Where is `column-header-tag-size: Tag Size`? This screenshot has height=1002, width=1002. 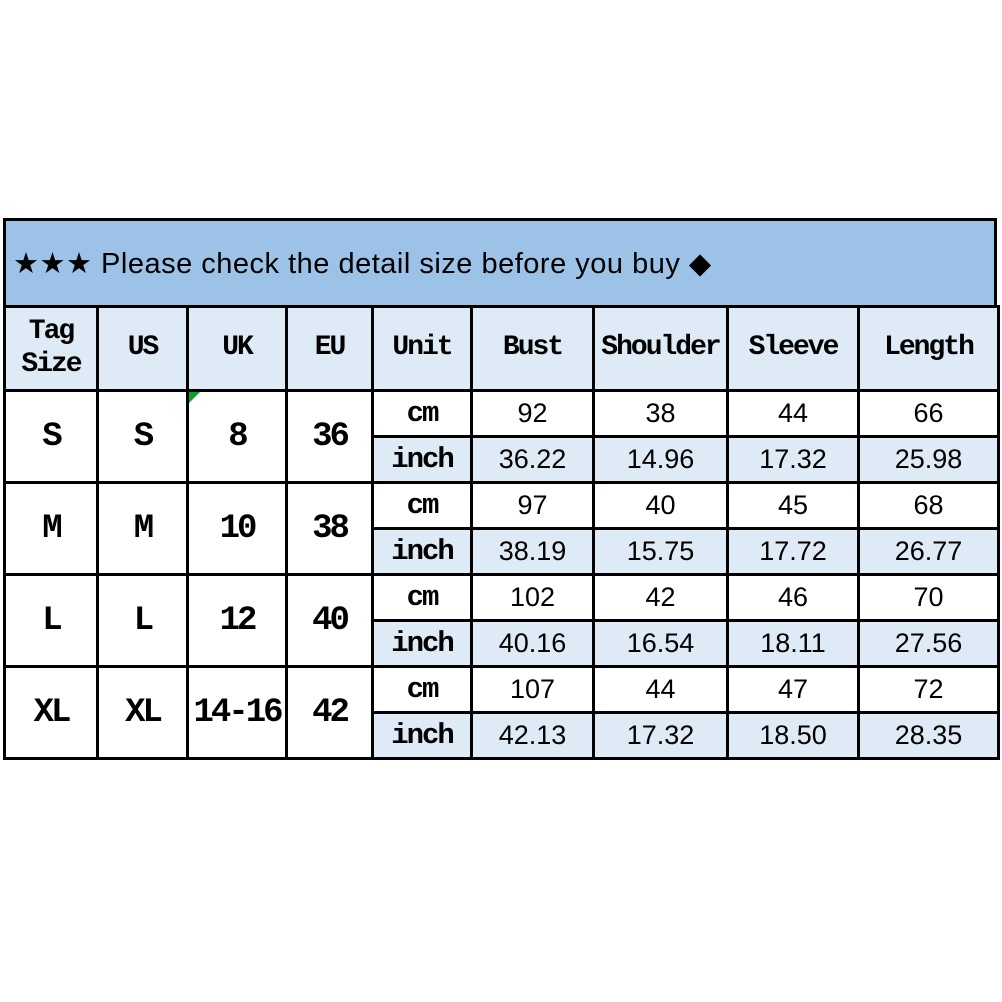
column-header-tag-size: Tag Size is located at coordinates (51, 348).